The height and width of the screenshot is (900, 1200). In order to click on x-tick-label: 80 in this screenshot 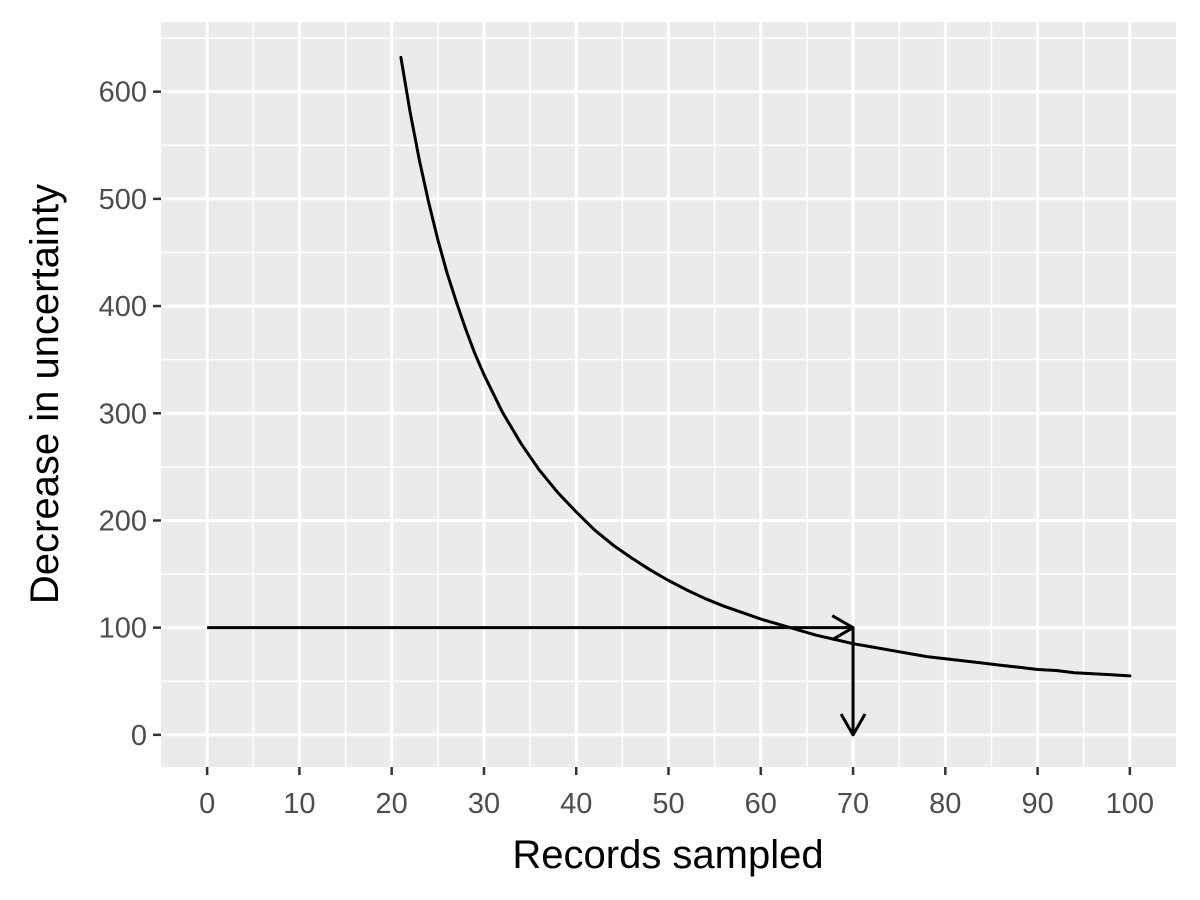, I will do `click(945, 804)`.